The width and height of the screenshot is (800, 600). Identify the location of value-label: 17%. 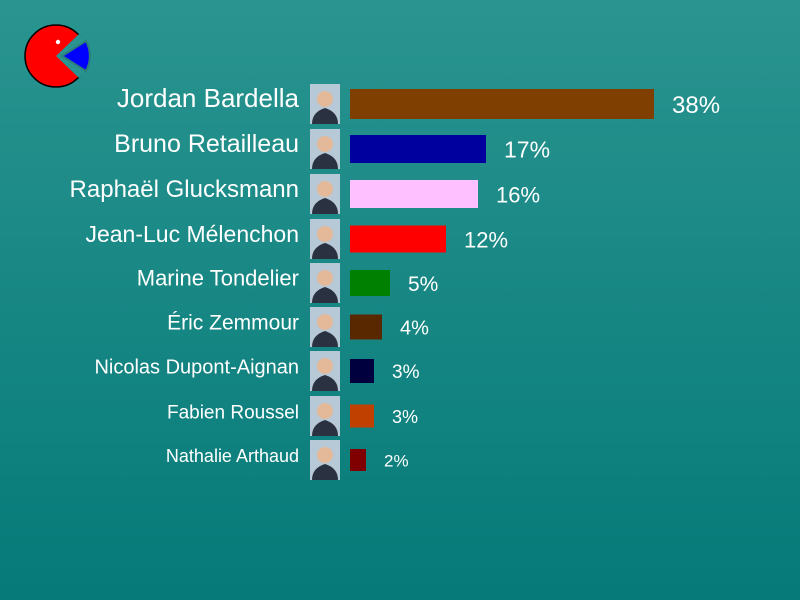
(527, 150).